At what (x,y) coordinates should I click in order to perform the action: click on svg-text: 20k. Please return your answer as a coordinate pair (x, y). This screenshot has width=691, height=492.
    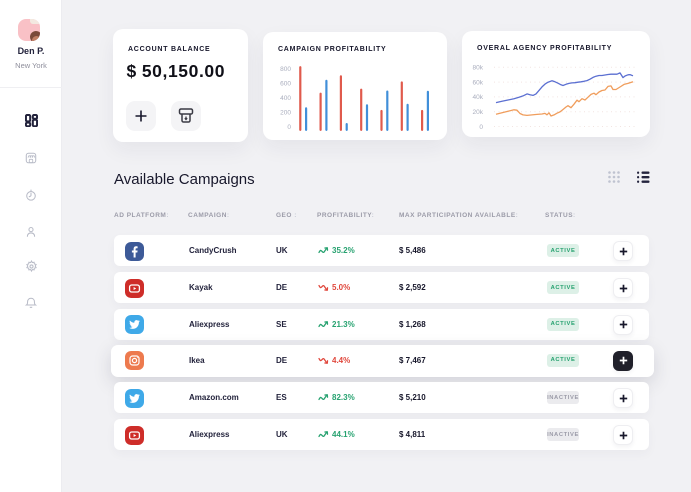
    Looking at the image, I should click on (478, 112).